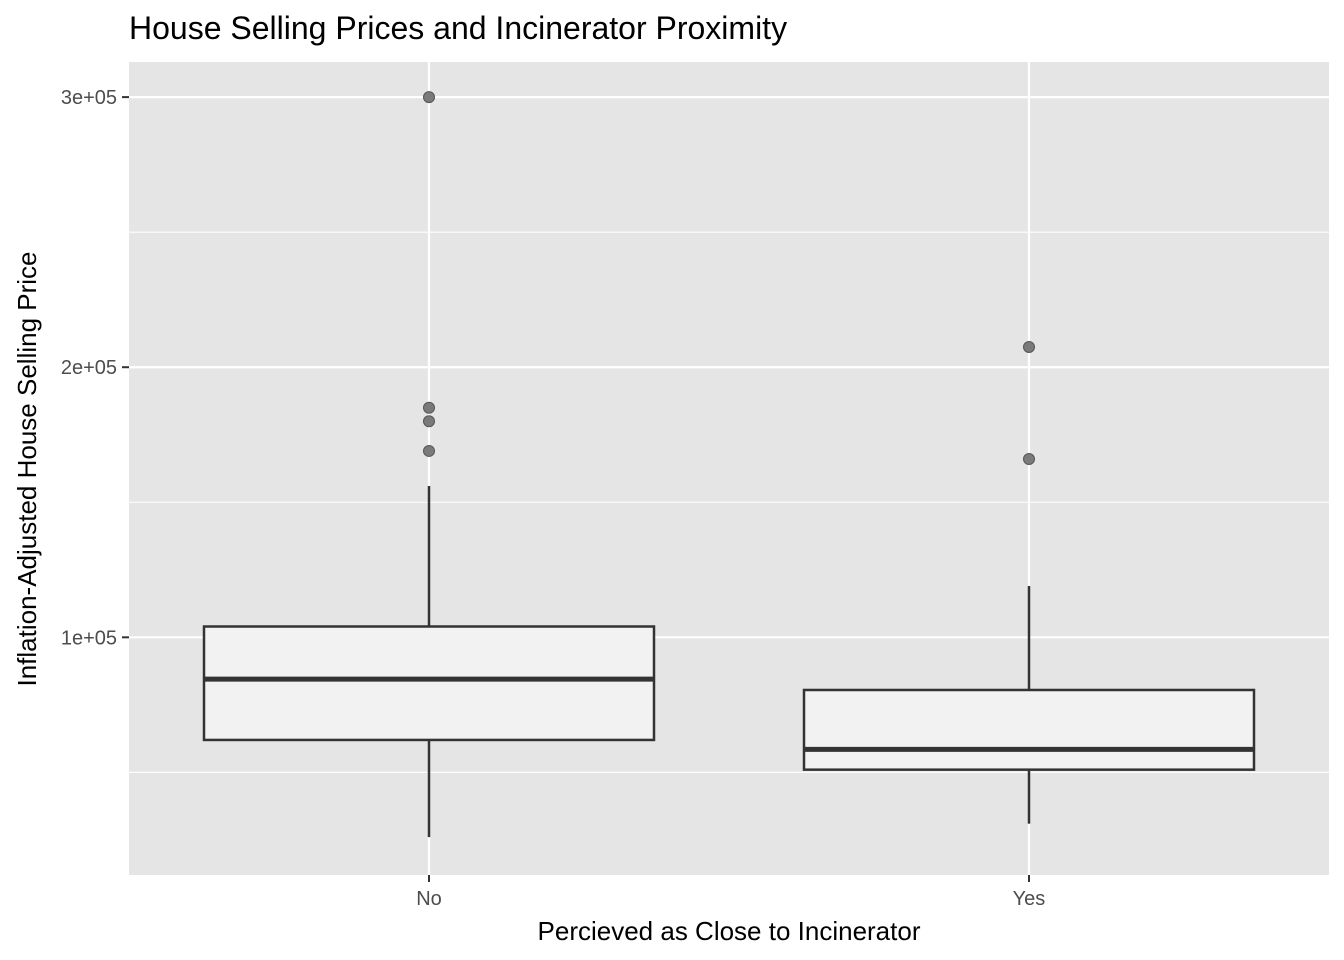  What do you see at coordinates (89, 368) in the screenshot?
I see `y-tick-label: 2e+05` at bounding box center [89, 368].